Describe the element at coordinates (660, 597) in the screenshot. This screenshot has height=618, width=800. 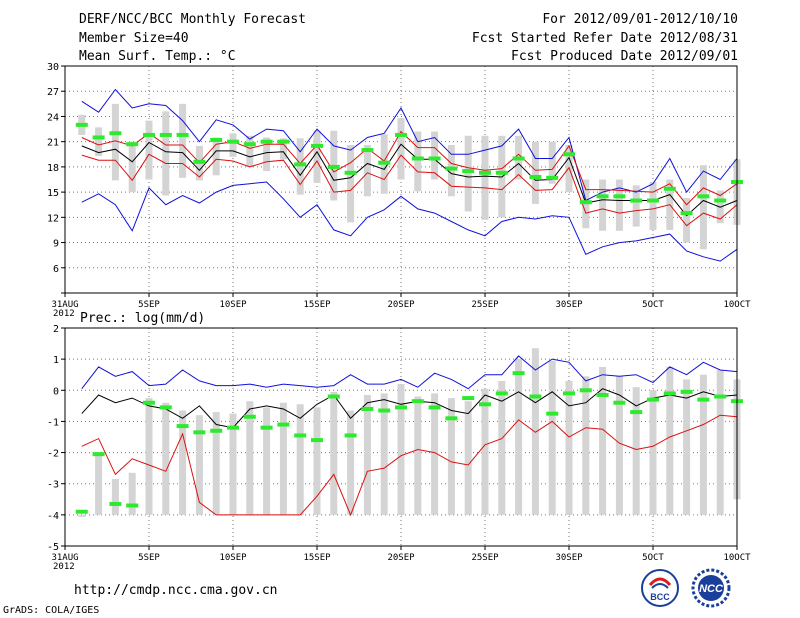
I see `bcc-logo-text: BCC` at that location.